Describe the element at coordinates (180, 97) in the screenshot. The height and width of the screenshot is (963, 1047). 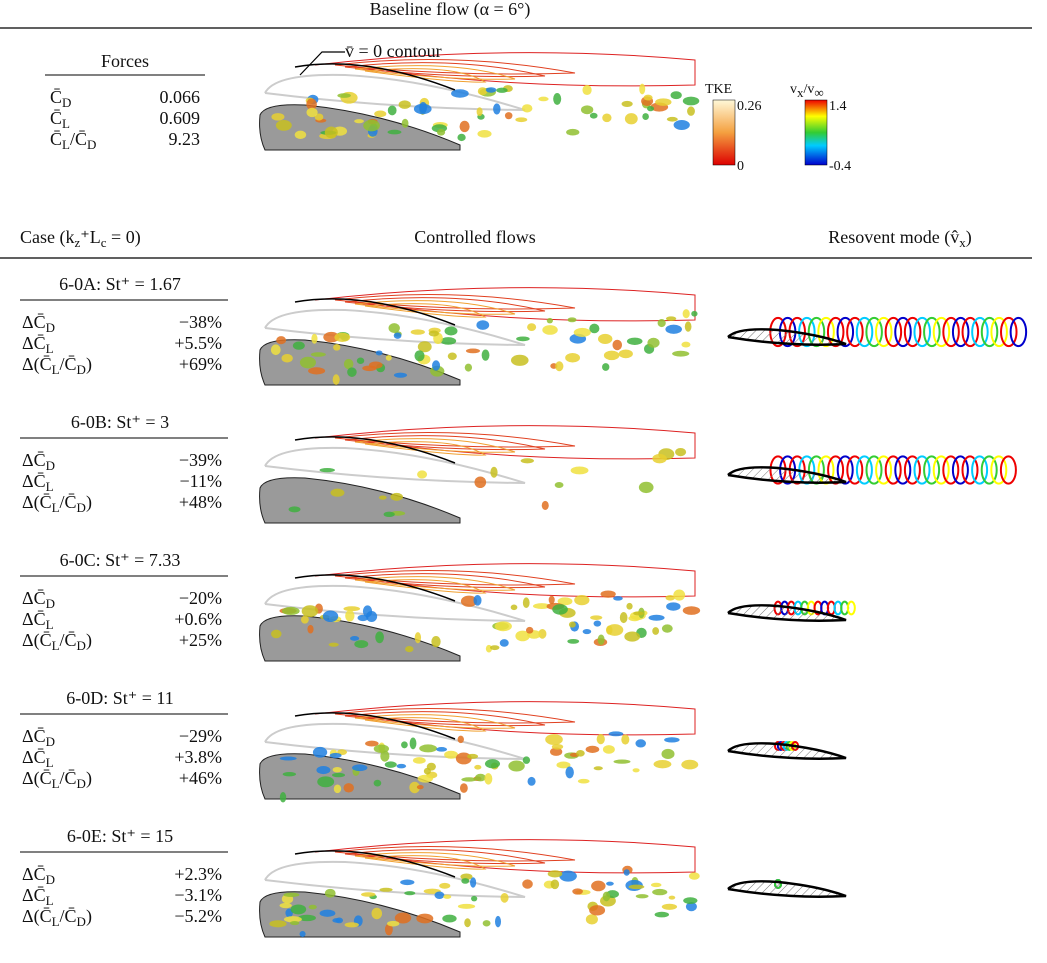
I see `force-value: 0.066` at that location.